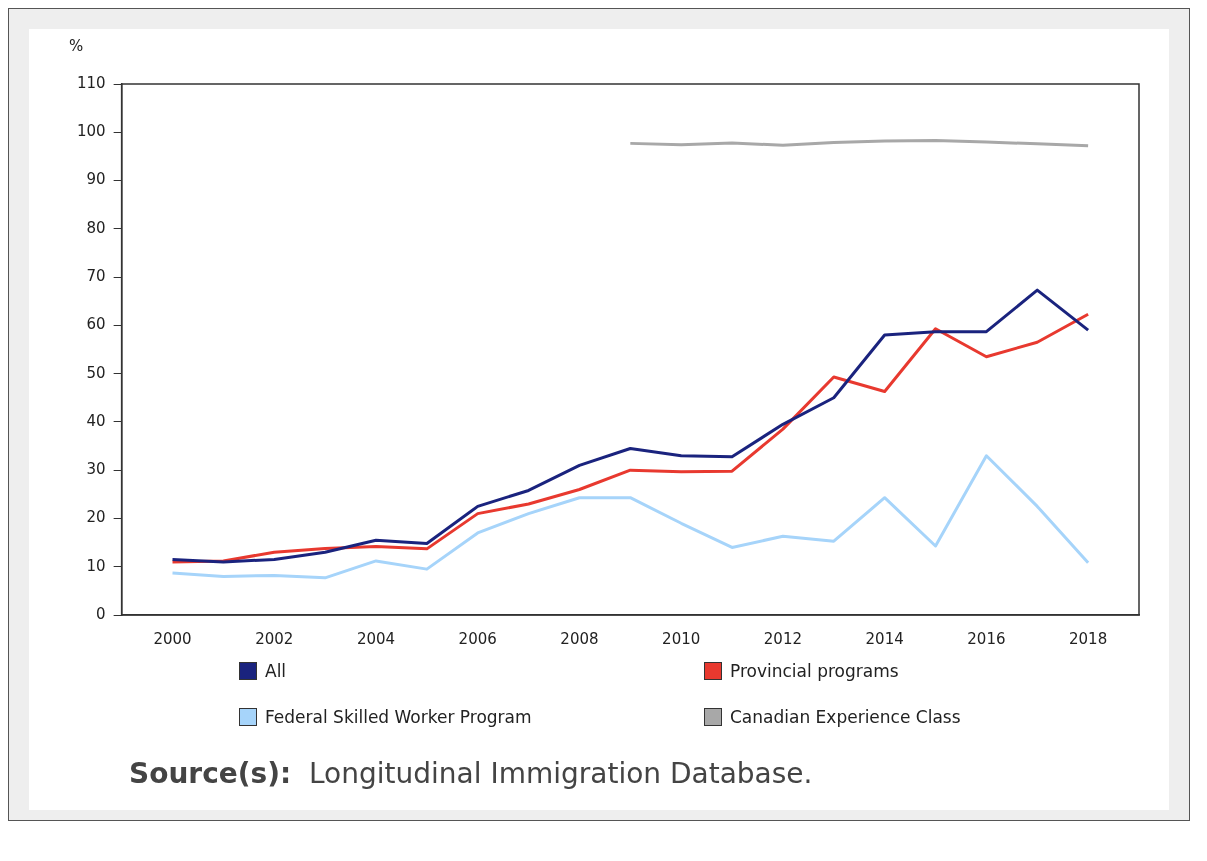 The width and height of the screenshot is (1207, 861). I want to click on y-tick-label: 30, so click(96, 469).